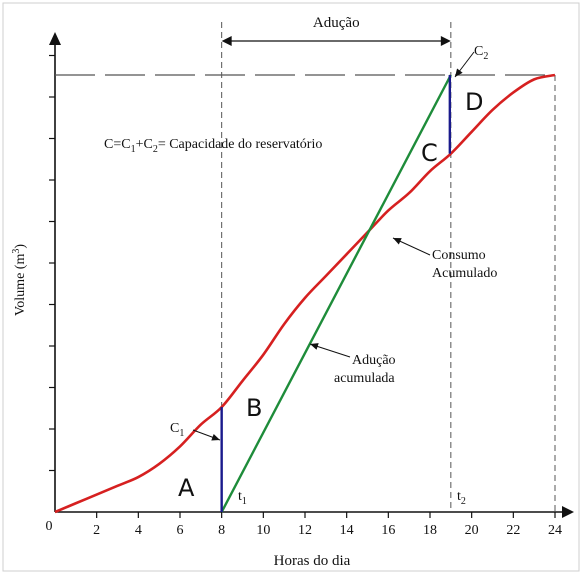 The height and width of the screenshot is (574, 582). I want to click on x-tick-label: 12, so click(305, 530).